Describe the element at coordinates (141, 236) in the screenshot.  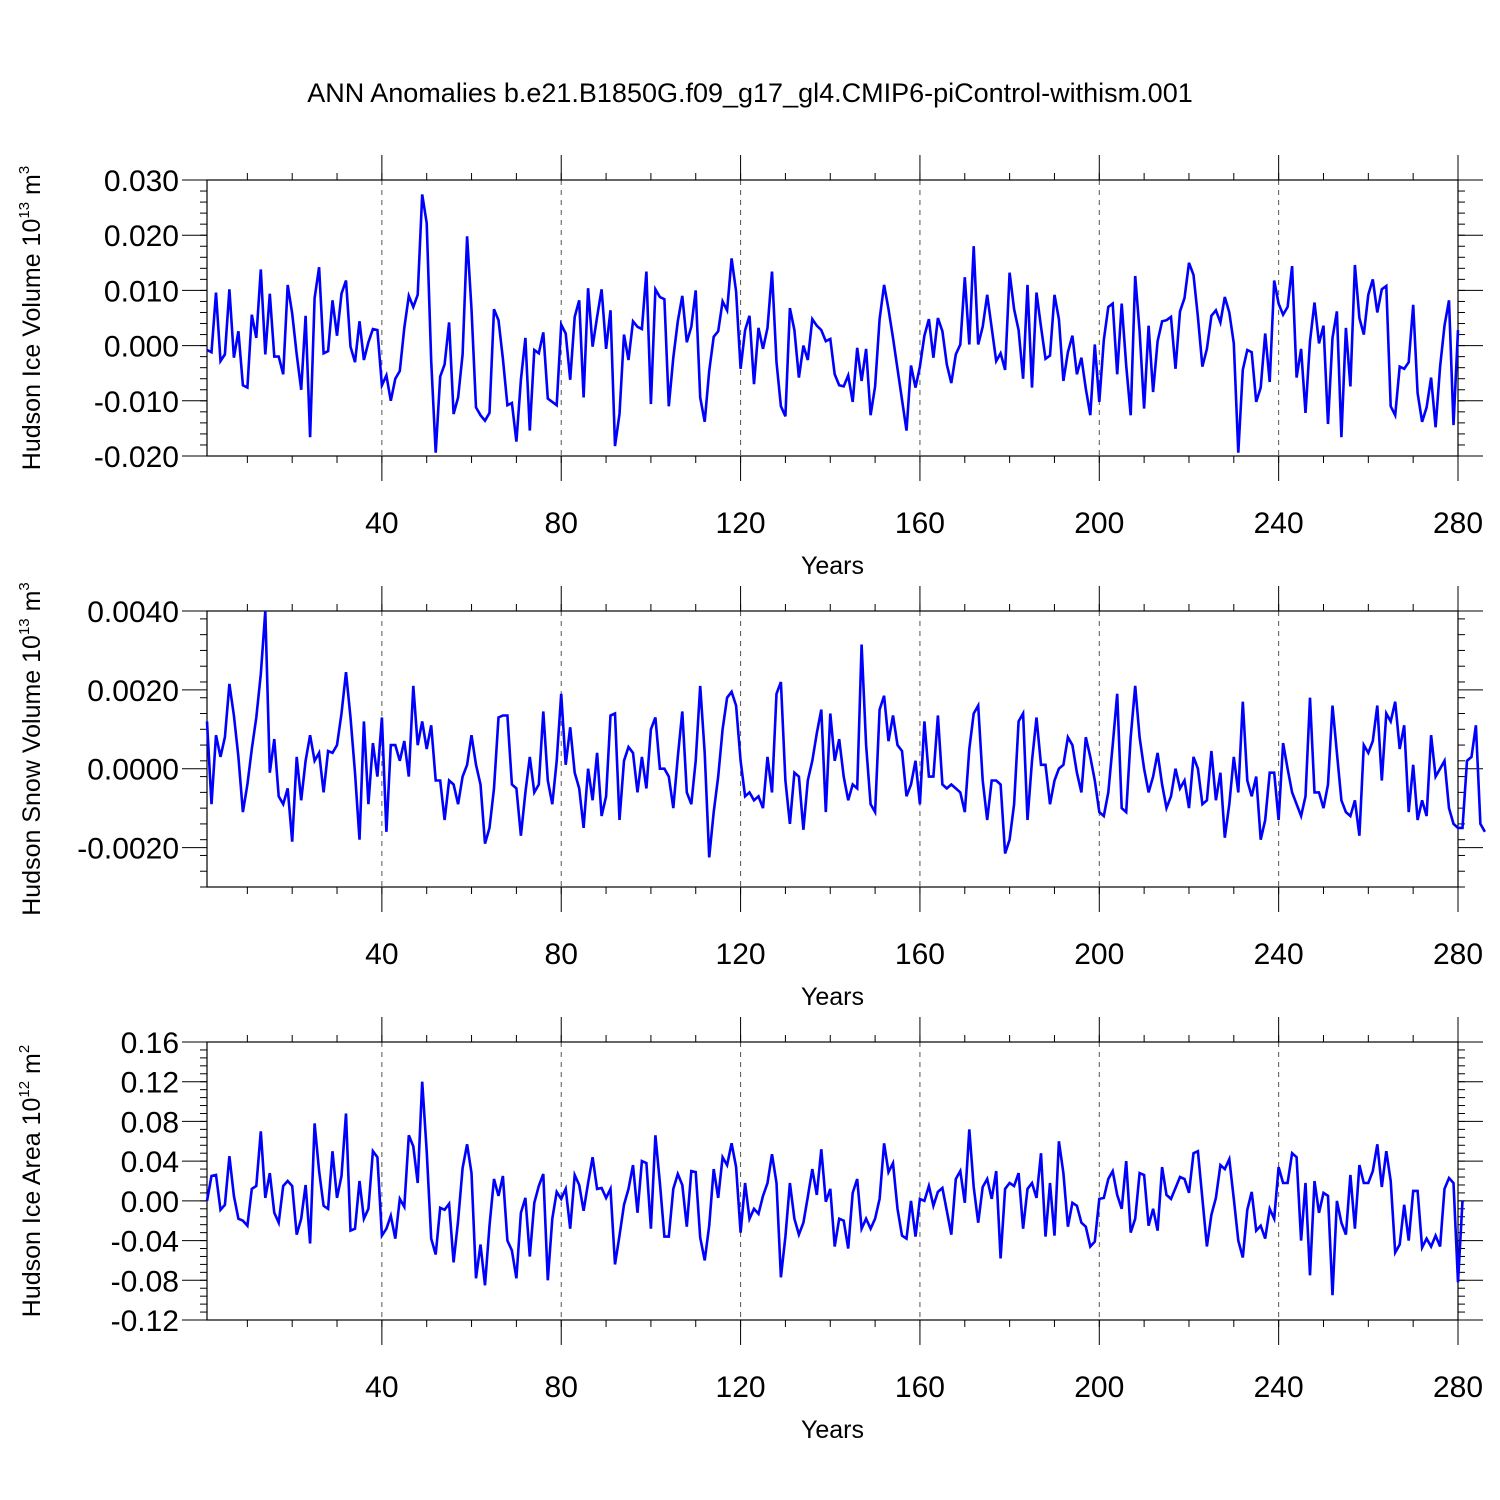
I see `y-tick-label: 0.020` at that location.